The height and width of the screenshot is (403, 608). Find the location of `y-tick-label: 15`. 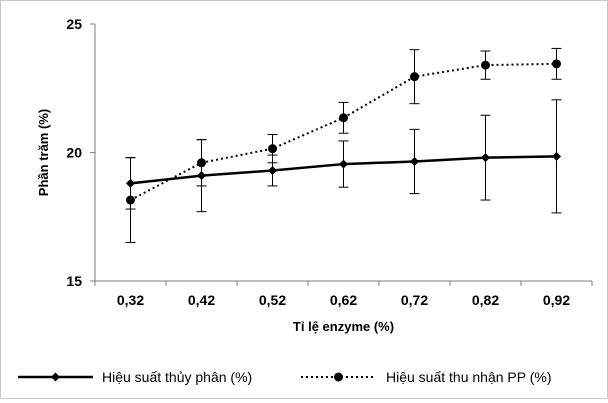

y-tick-label: 15 is located at coordinates (74, 281).